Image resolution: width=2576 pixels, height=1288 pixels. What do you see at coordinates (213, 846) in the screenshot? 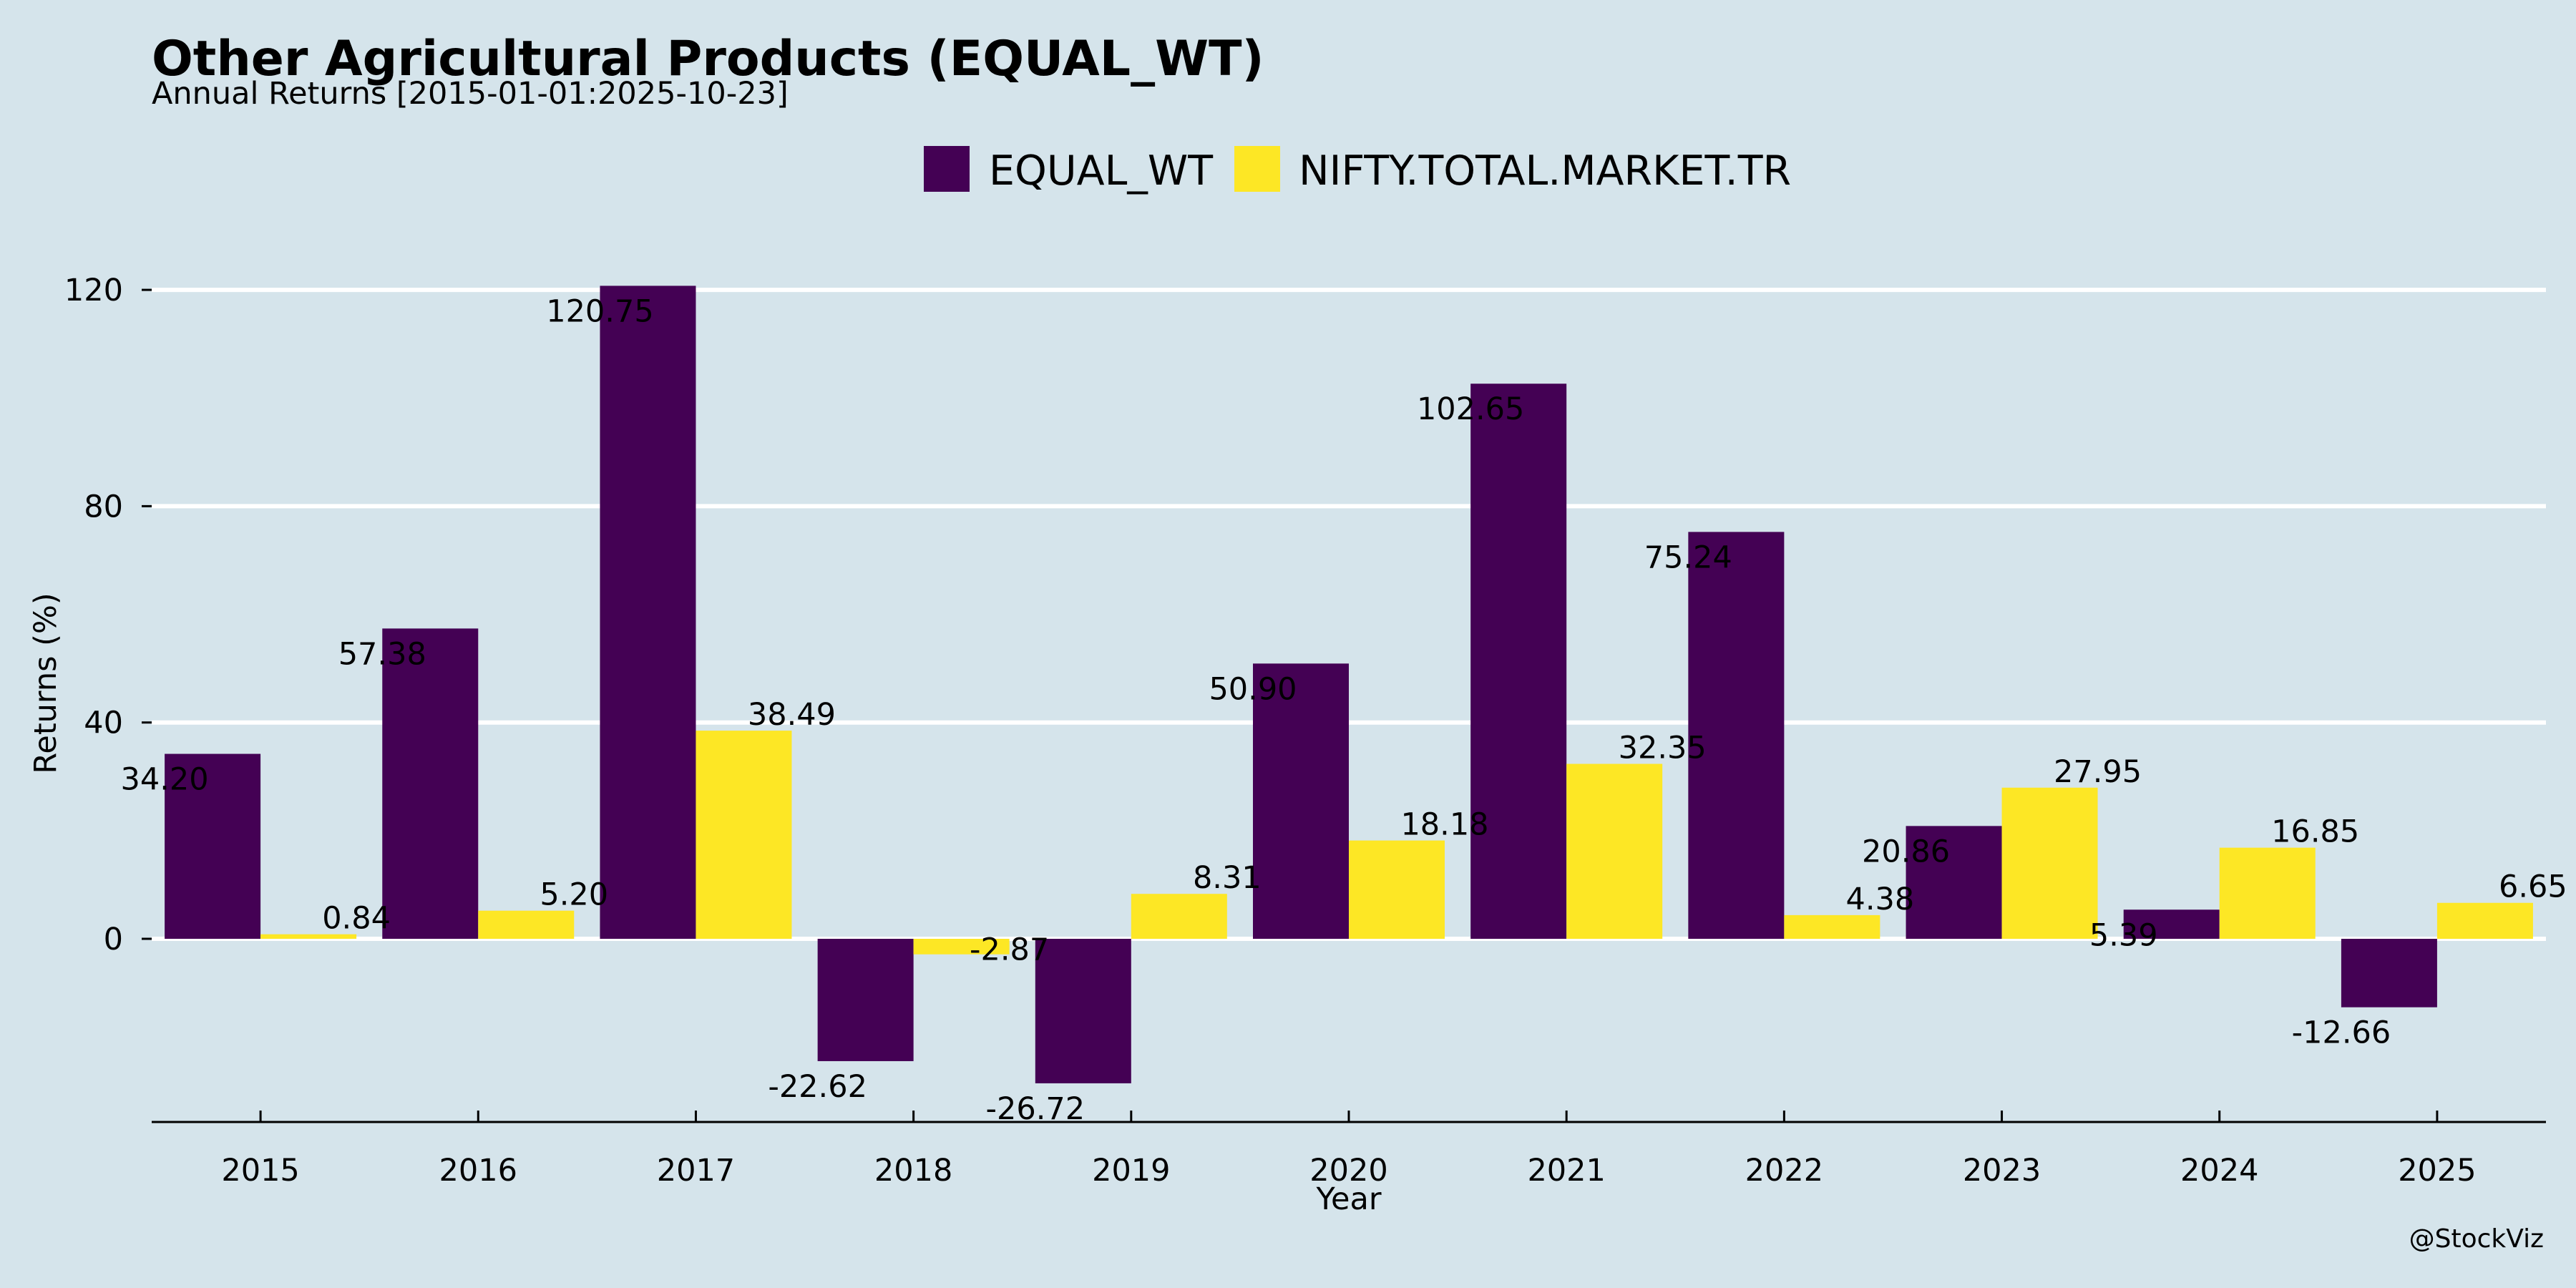
I see `bar-equal-wt-2015` at bounding box center [213, 846].